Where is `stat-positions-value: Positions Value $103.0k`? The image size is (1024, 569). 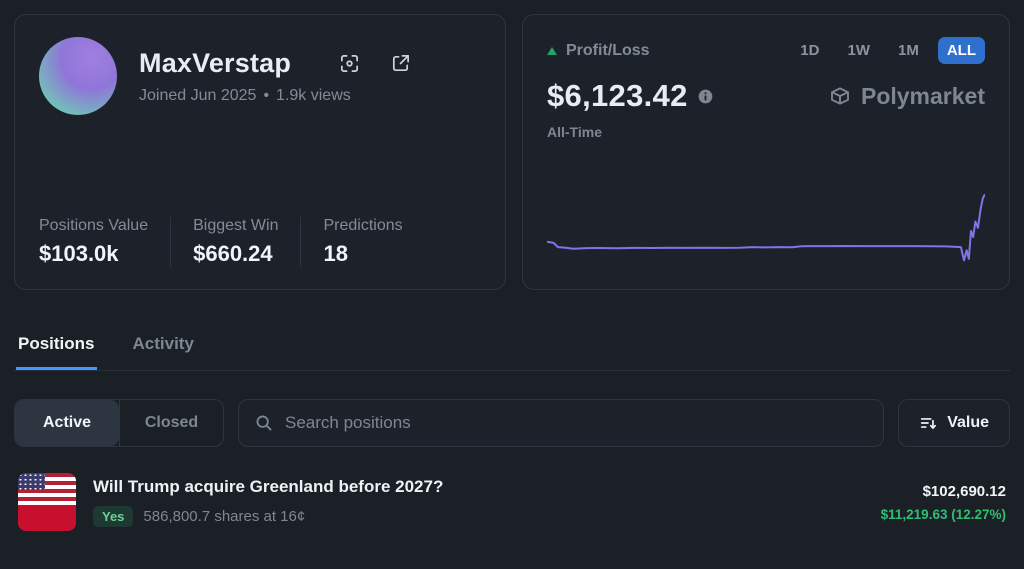
stat-positions-value: Positions Value $103.0k is located at coordinates (105, 242).